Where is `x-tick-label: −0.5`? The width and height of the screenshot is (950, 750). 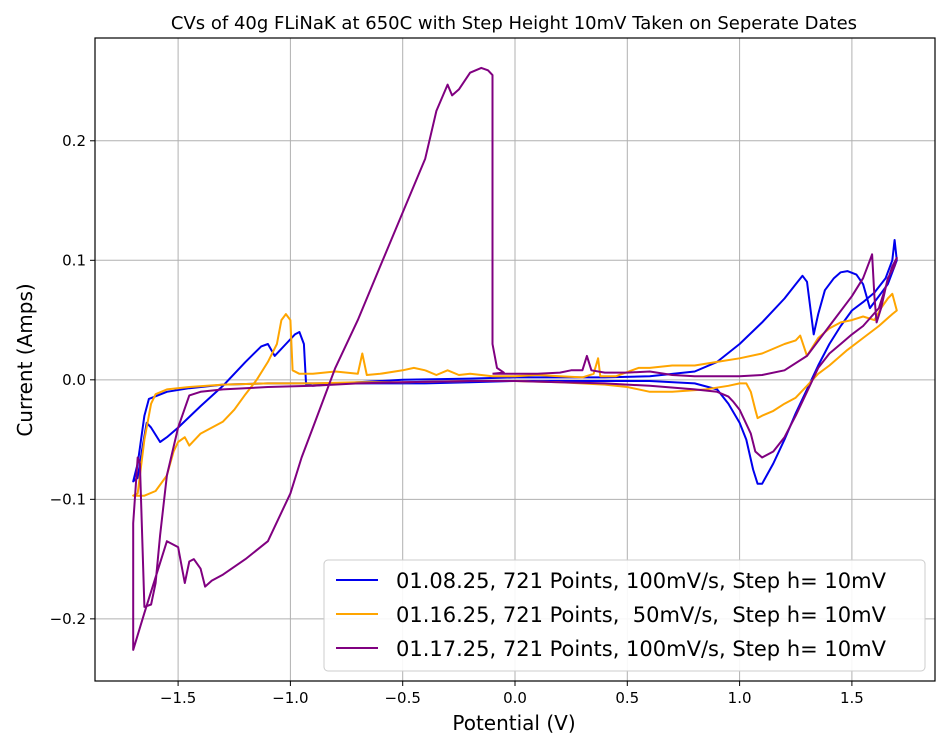
x-tick-label: −0.5 is located at coordinates (402, 698).